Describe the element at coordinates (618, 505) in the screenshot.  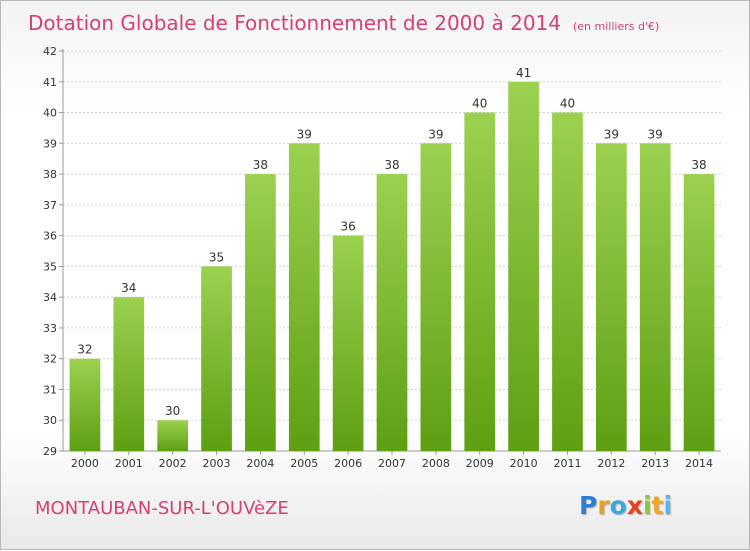
I see `logo-letter: o` at that location.